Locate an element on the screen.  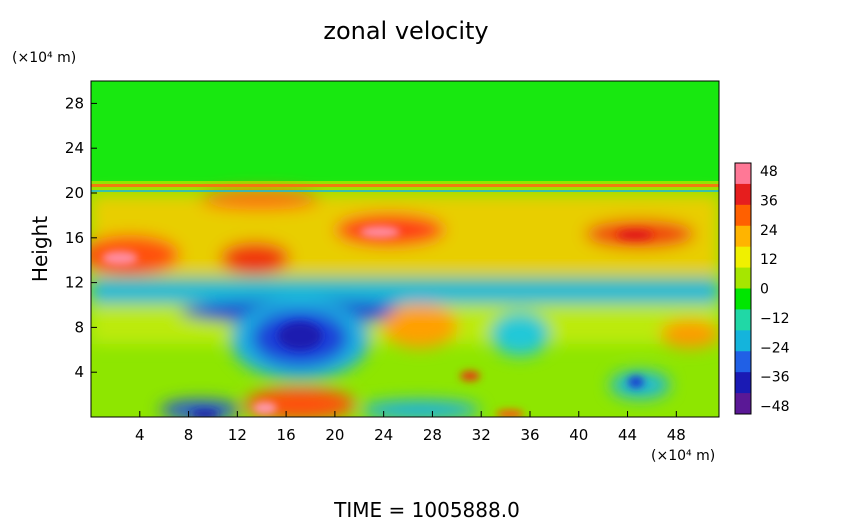
x-tick-label: 12 is located at coordinates (237, 435).